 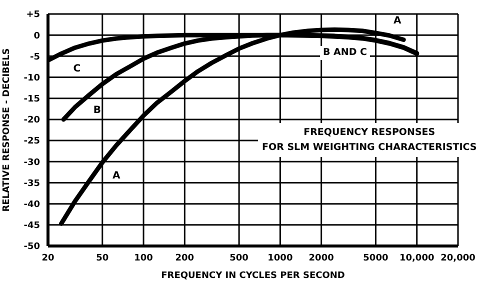 I want to click on text: FREQUENCY RESPONSES, so click(x=369, y=133).